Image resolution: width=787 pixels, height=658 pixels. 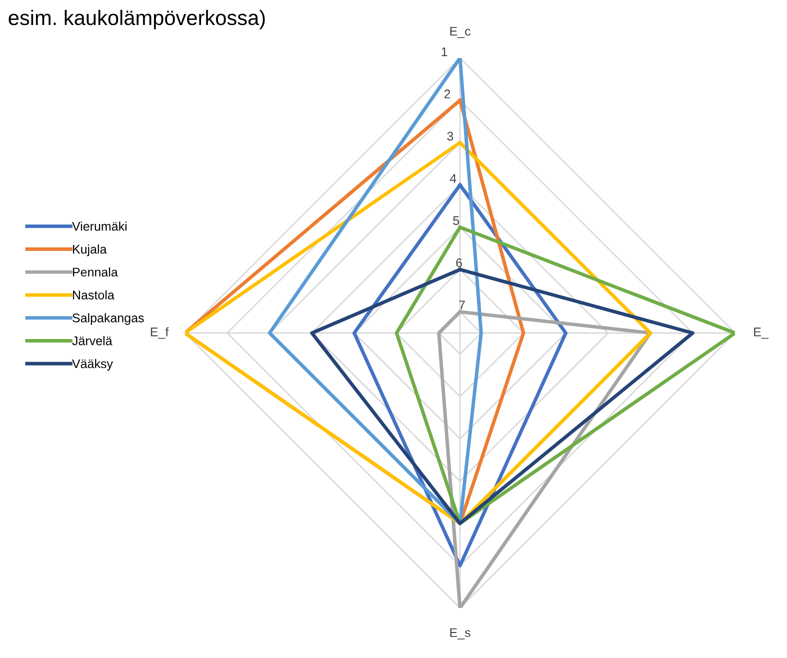 I want to click on y-tick-label: 1, so click(x=445, y=51).